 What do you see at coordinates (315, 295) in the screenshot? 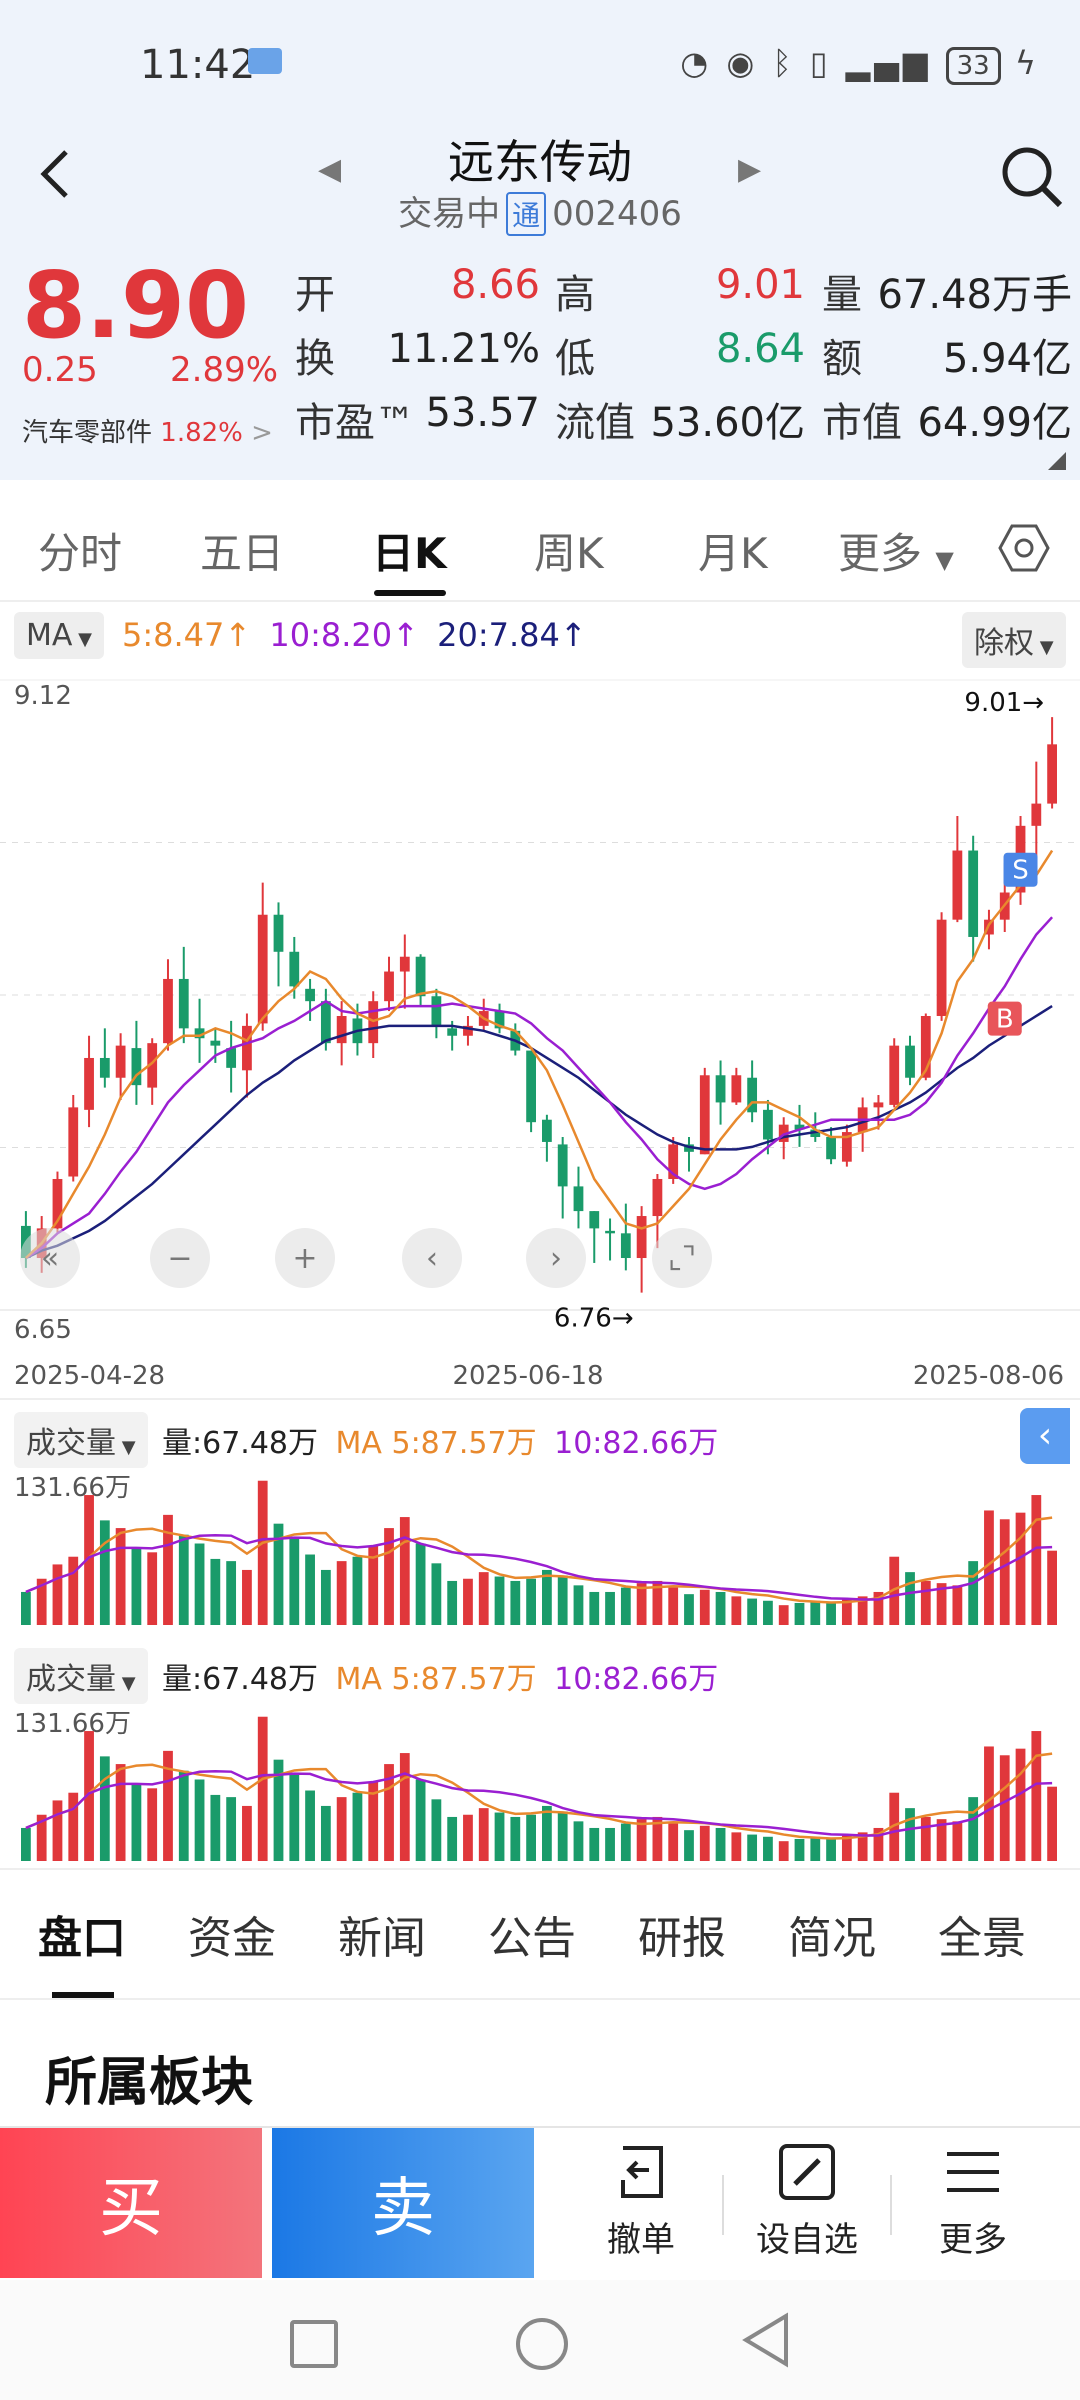
I see `stat-label: 开` at bounding box center [315, 295].